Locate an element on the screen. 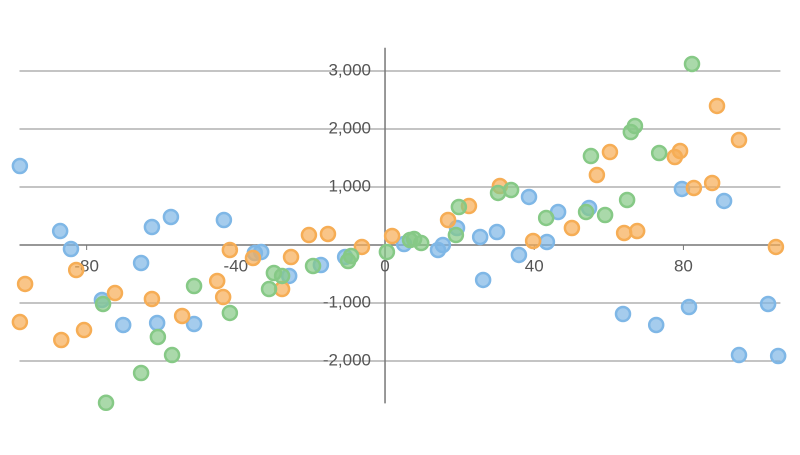 The height and width of the screenshot is (455, 800). x-tick-label: 40 is located at coordinates (534, 265).